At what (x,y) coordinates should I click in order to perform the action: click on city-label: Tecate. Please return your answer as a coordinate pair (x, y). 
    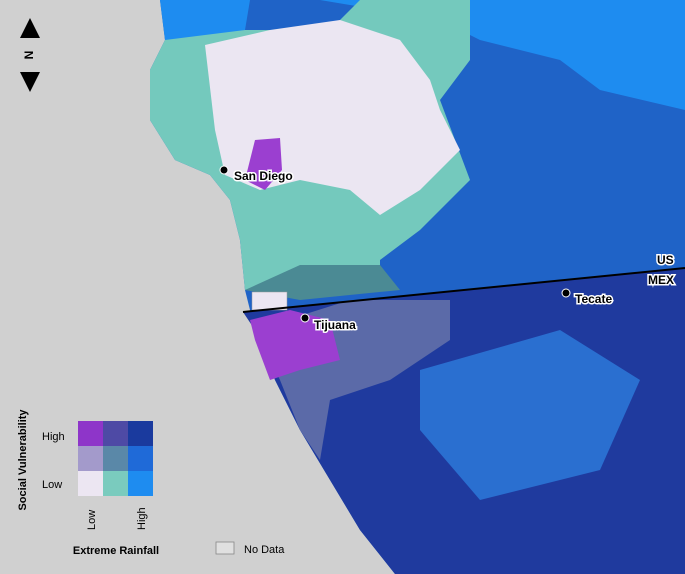
    Looking at the image, I should click on (593, 299).